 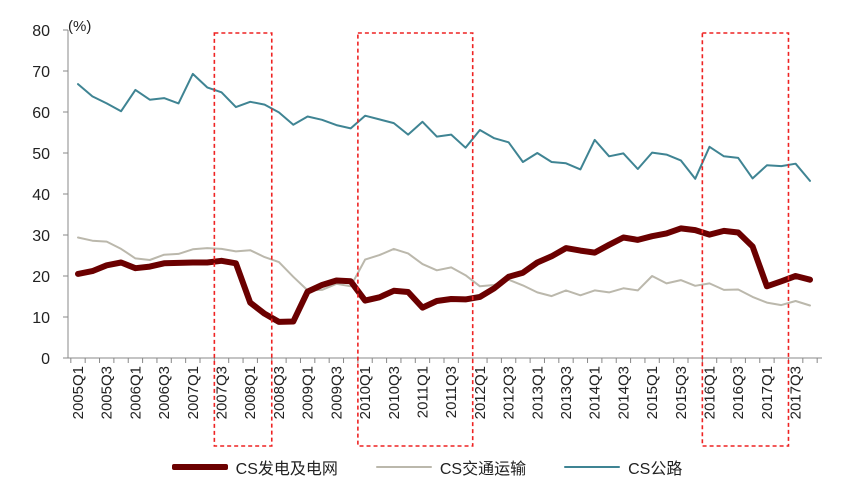 What do you see at coordinates (308, 392) in the screenshot?
I see `x-tick-label: 2009Q1` at bounding box center [308, 392].